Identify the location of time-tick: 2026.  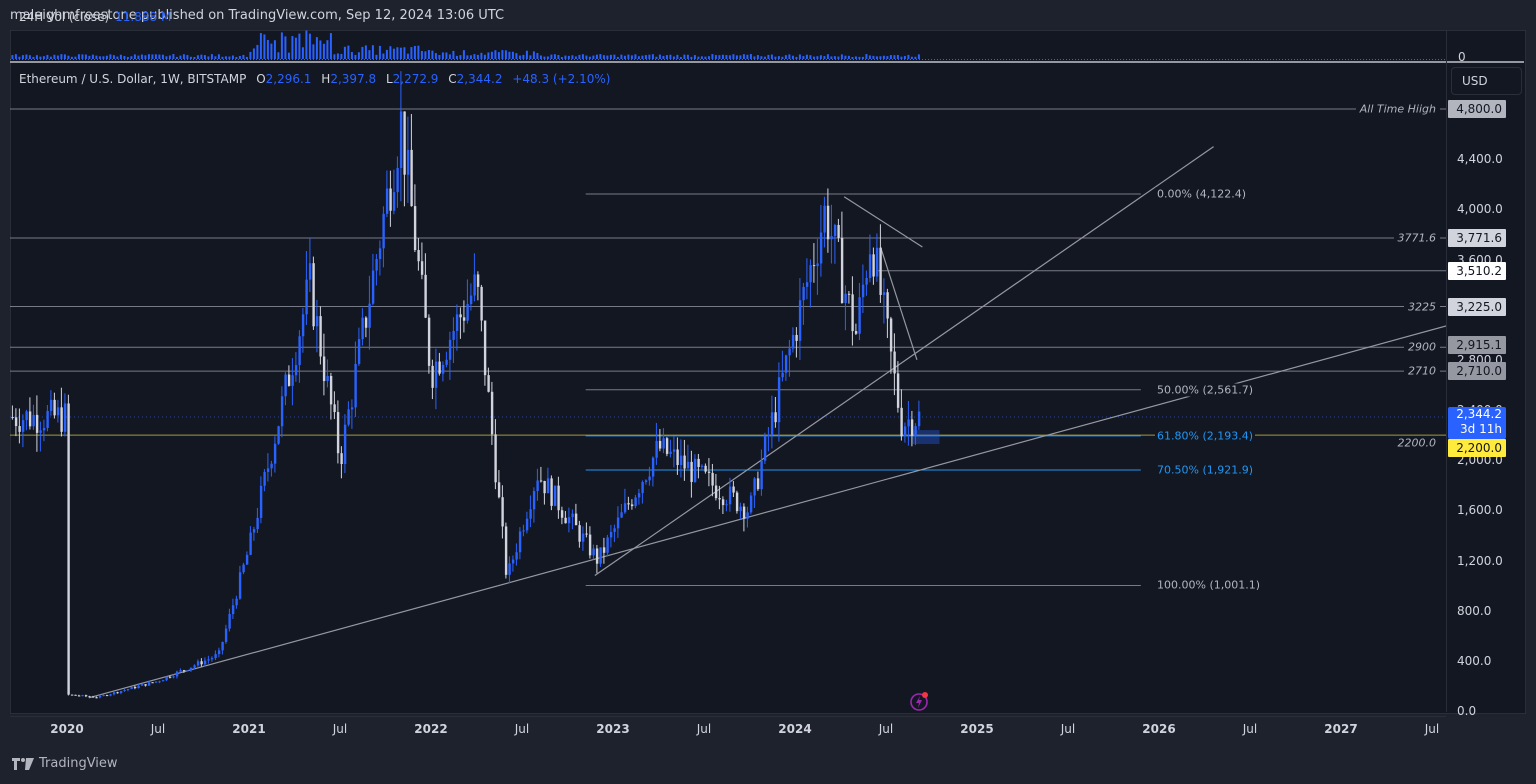
(1159, 729).